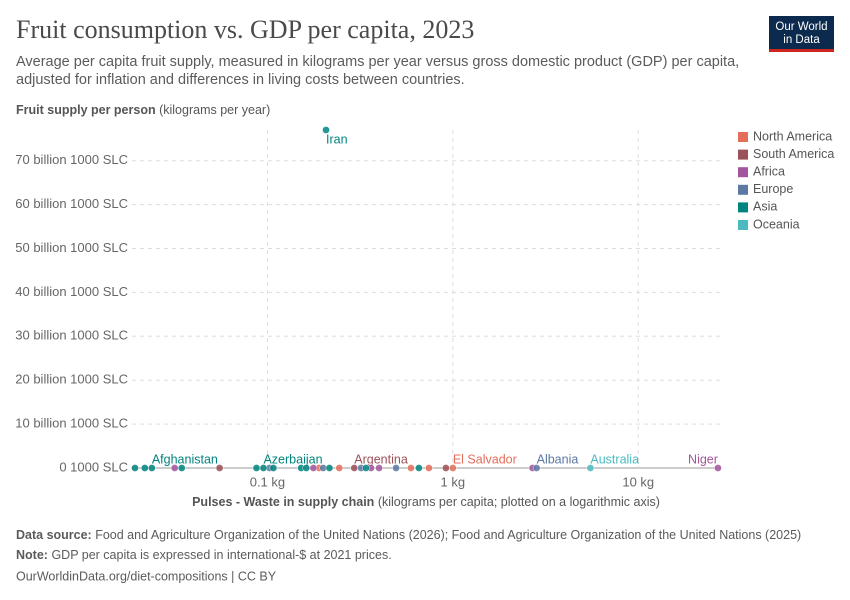 The height and width of the screenshot is (600, 850). Describe the element at coordinates (71, 379) in the screenshot. I see `y-tick-label: 20 billion 1000 SLC` at that location.